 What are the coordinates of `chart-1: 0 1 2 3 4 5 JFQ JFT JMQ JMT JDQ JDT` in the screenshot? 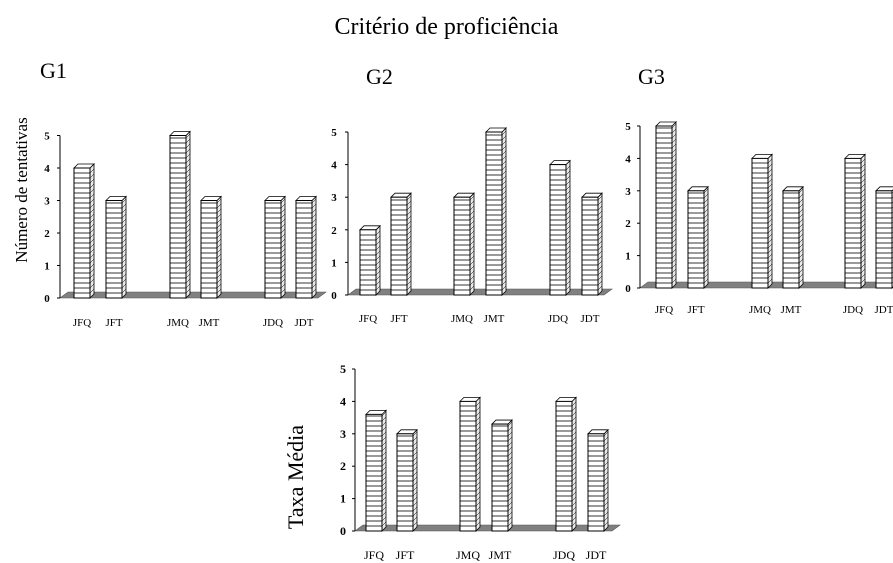 It's located at (185, 229).